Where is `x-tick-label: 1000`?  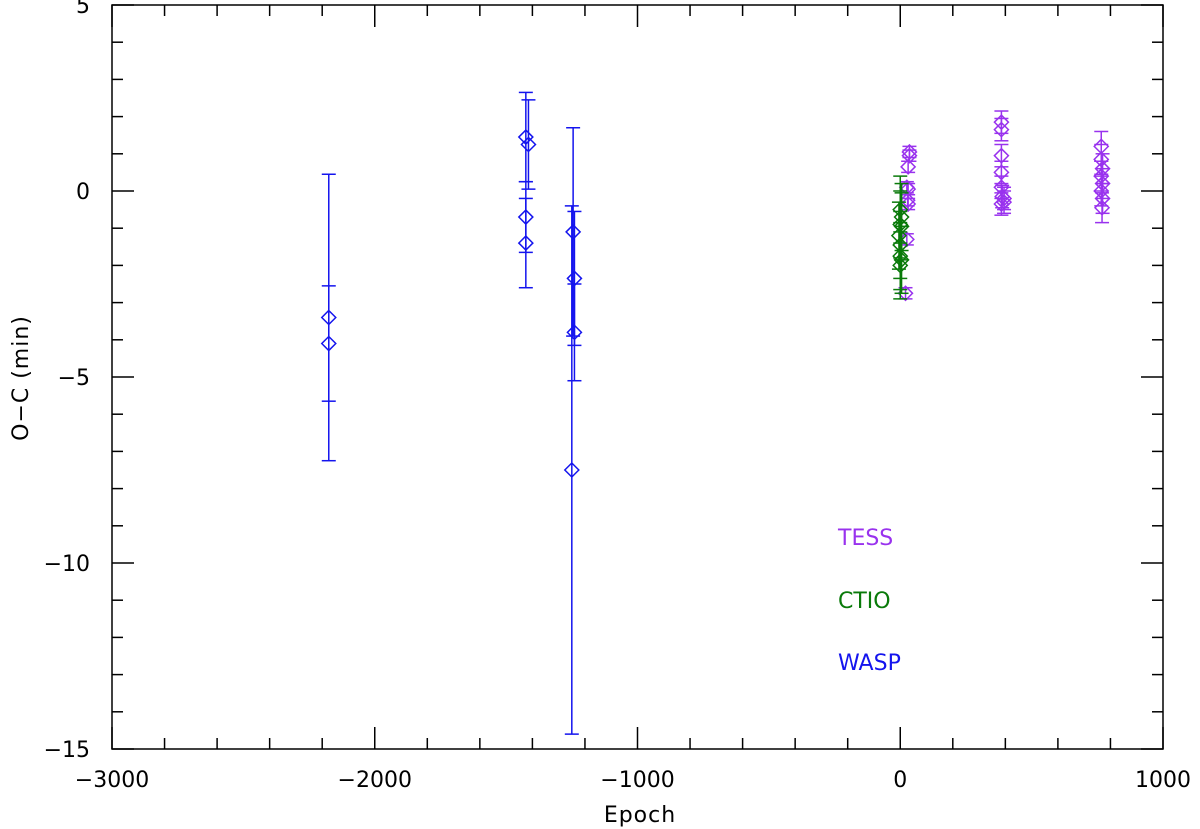
x-tick-label: 1000 is located at coordinates (1163, 780).